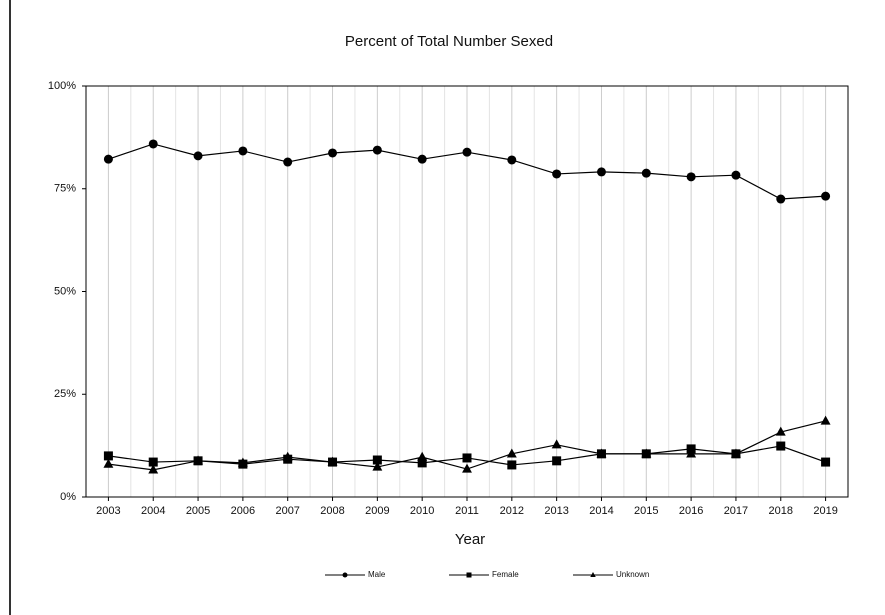 Image resolution: width=885 pixels, height=615 pixels. Describe the element at coordinates (153, 511) in the screenshot. I see `x-tick-label: 2004` at that location.